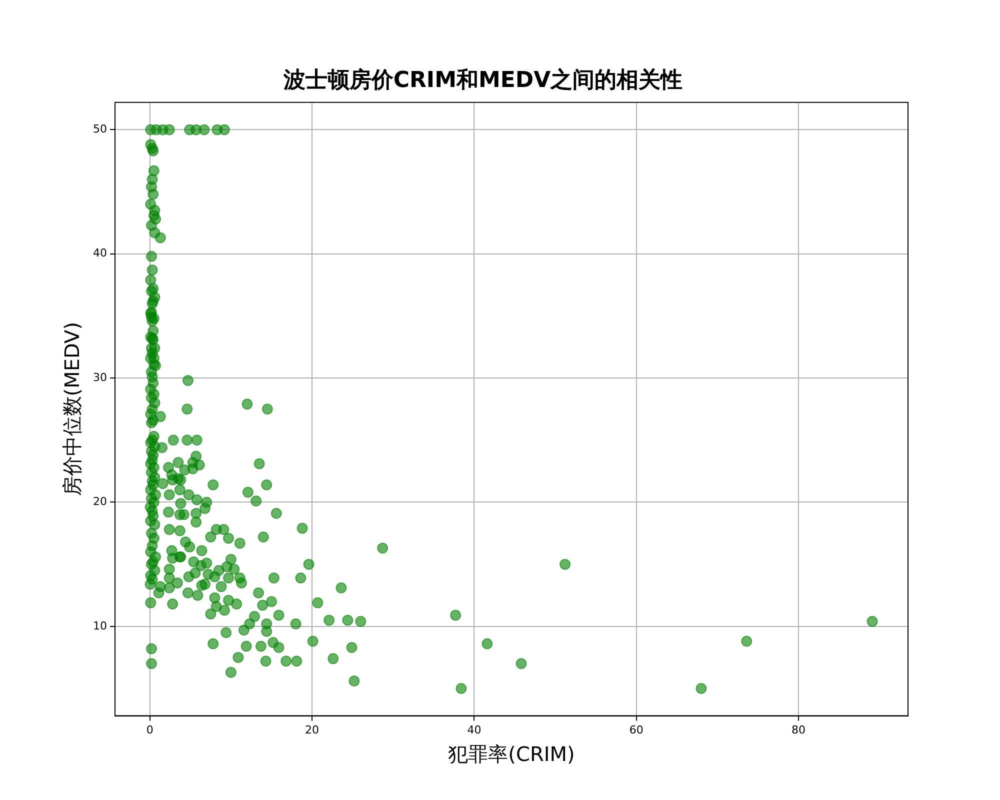  Describe the element at coordinates (482, 79) in the screenshot. I see `chart-title: 波士顿房价CRIM和MEDV之间的相关性` at that location.